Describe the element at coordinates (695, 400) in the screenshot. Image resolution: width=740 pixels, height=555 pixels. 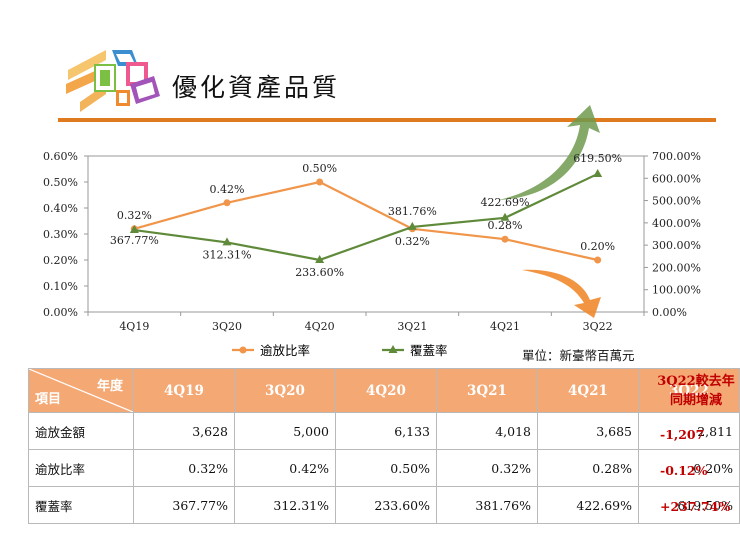
I see `delta-header-line2: 同期增減` at that location.